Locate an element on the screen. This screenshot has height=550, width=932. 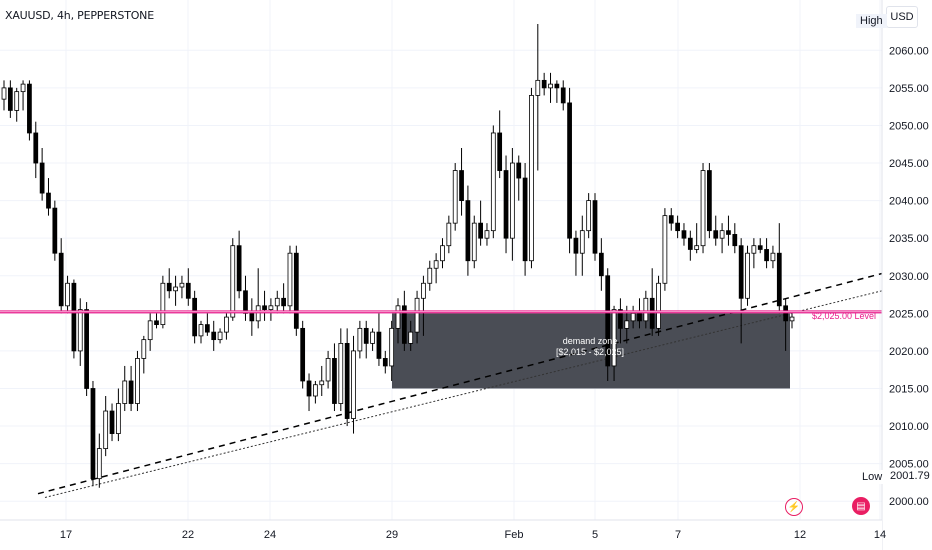
price-tick-label: 2055.00 is located at coordinates (909, 89).